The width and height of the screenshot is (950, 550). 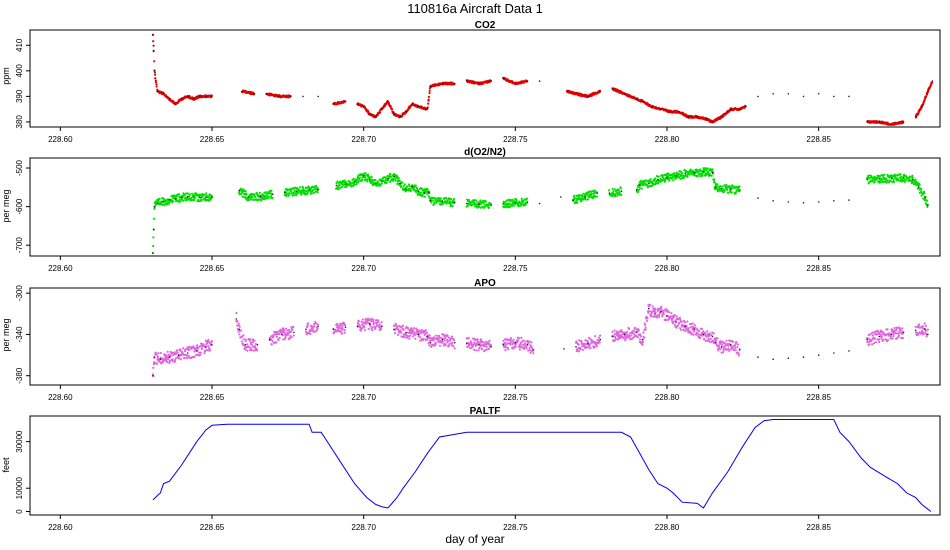 What do you see at coordinates (363, 268) in the screenshot?
I see `x-tick-label: 228.70` at bounding box center [363, 268].